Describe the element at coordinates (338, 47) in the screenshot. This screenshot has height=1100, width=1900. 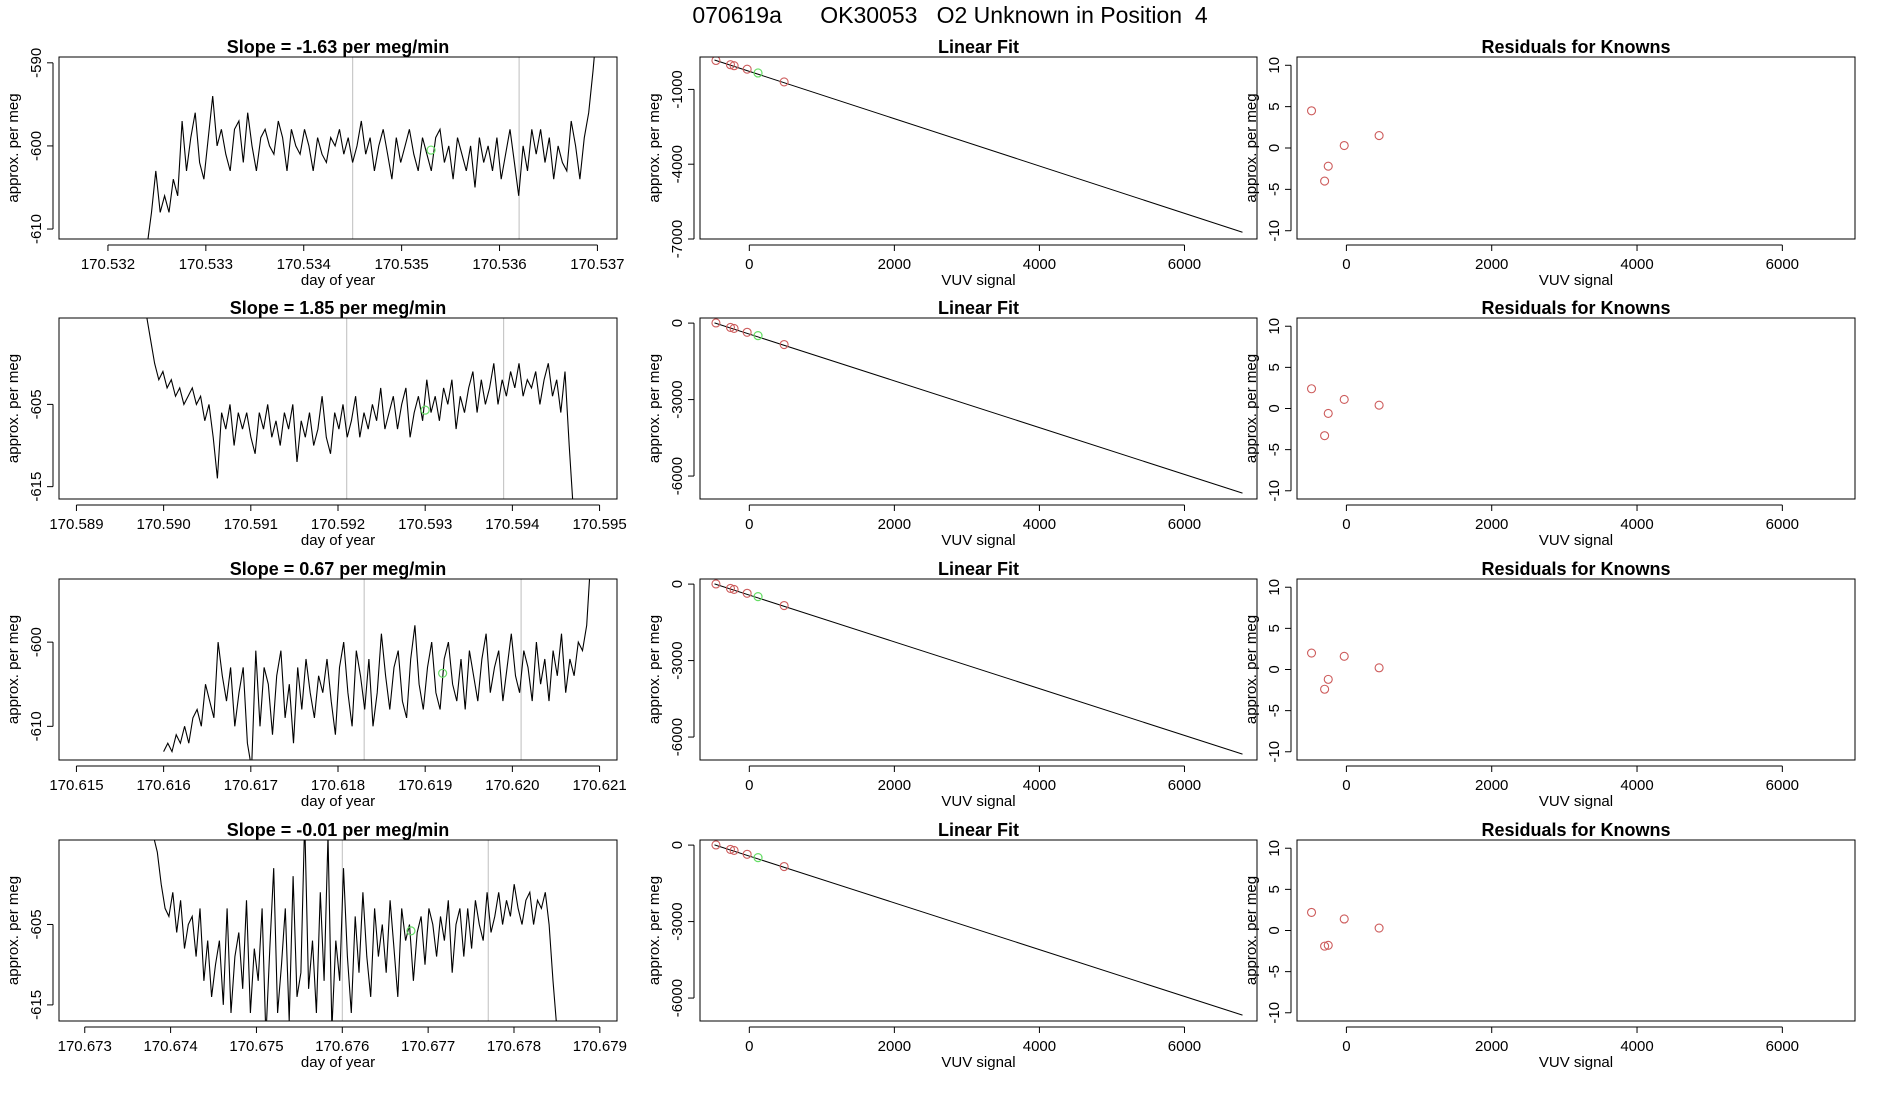
I see `chart-title: Slope = -1.63 per meg/min` at that location.